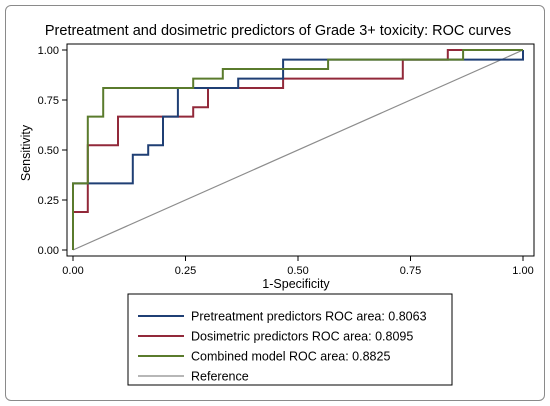  Describe the element at coordinates (290, 357) in the screenshot. I see `legend-label: Combined model ROC area: 0.8825` at that location.